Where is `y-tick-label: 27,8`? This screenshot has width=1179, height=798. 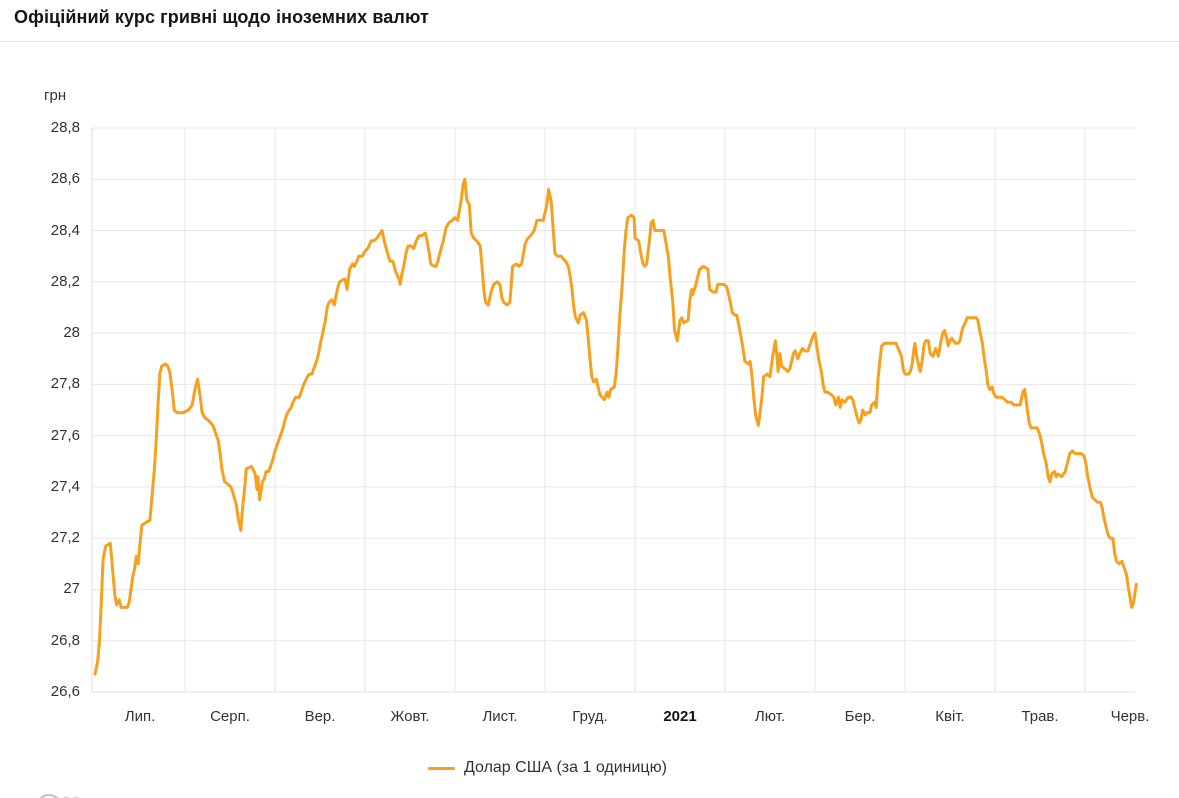
y-tick-label: 27,8 is located at coordinates (65, 383).